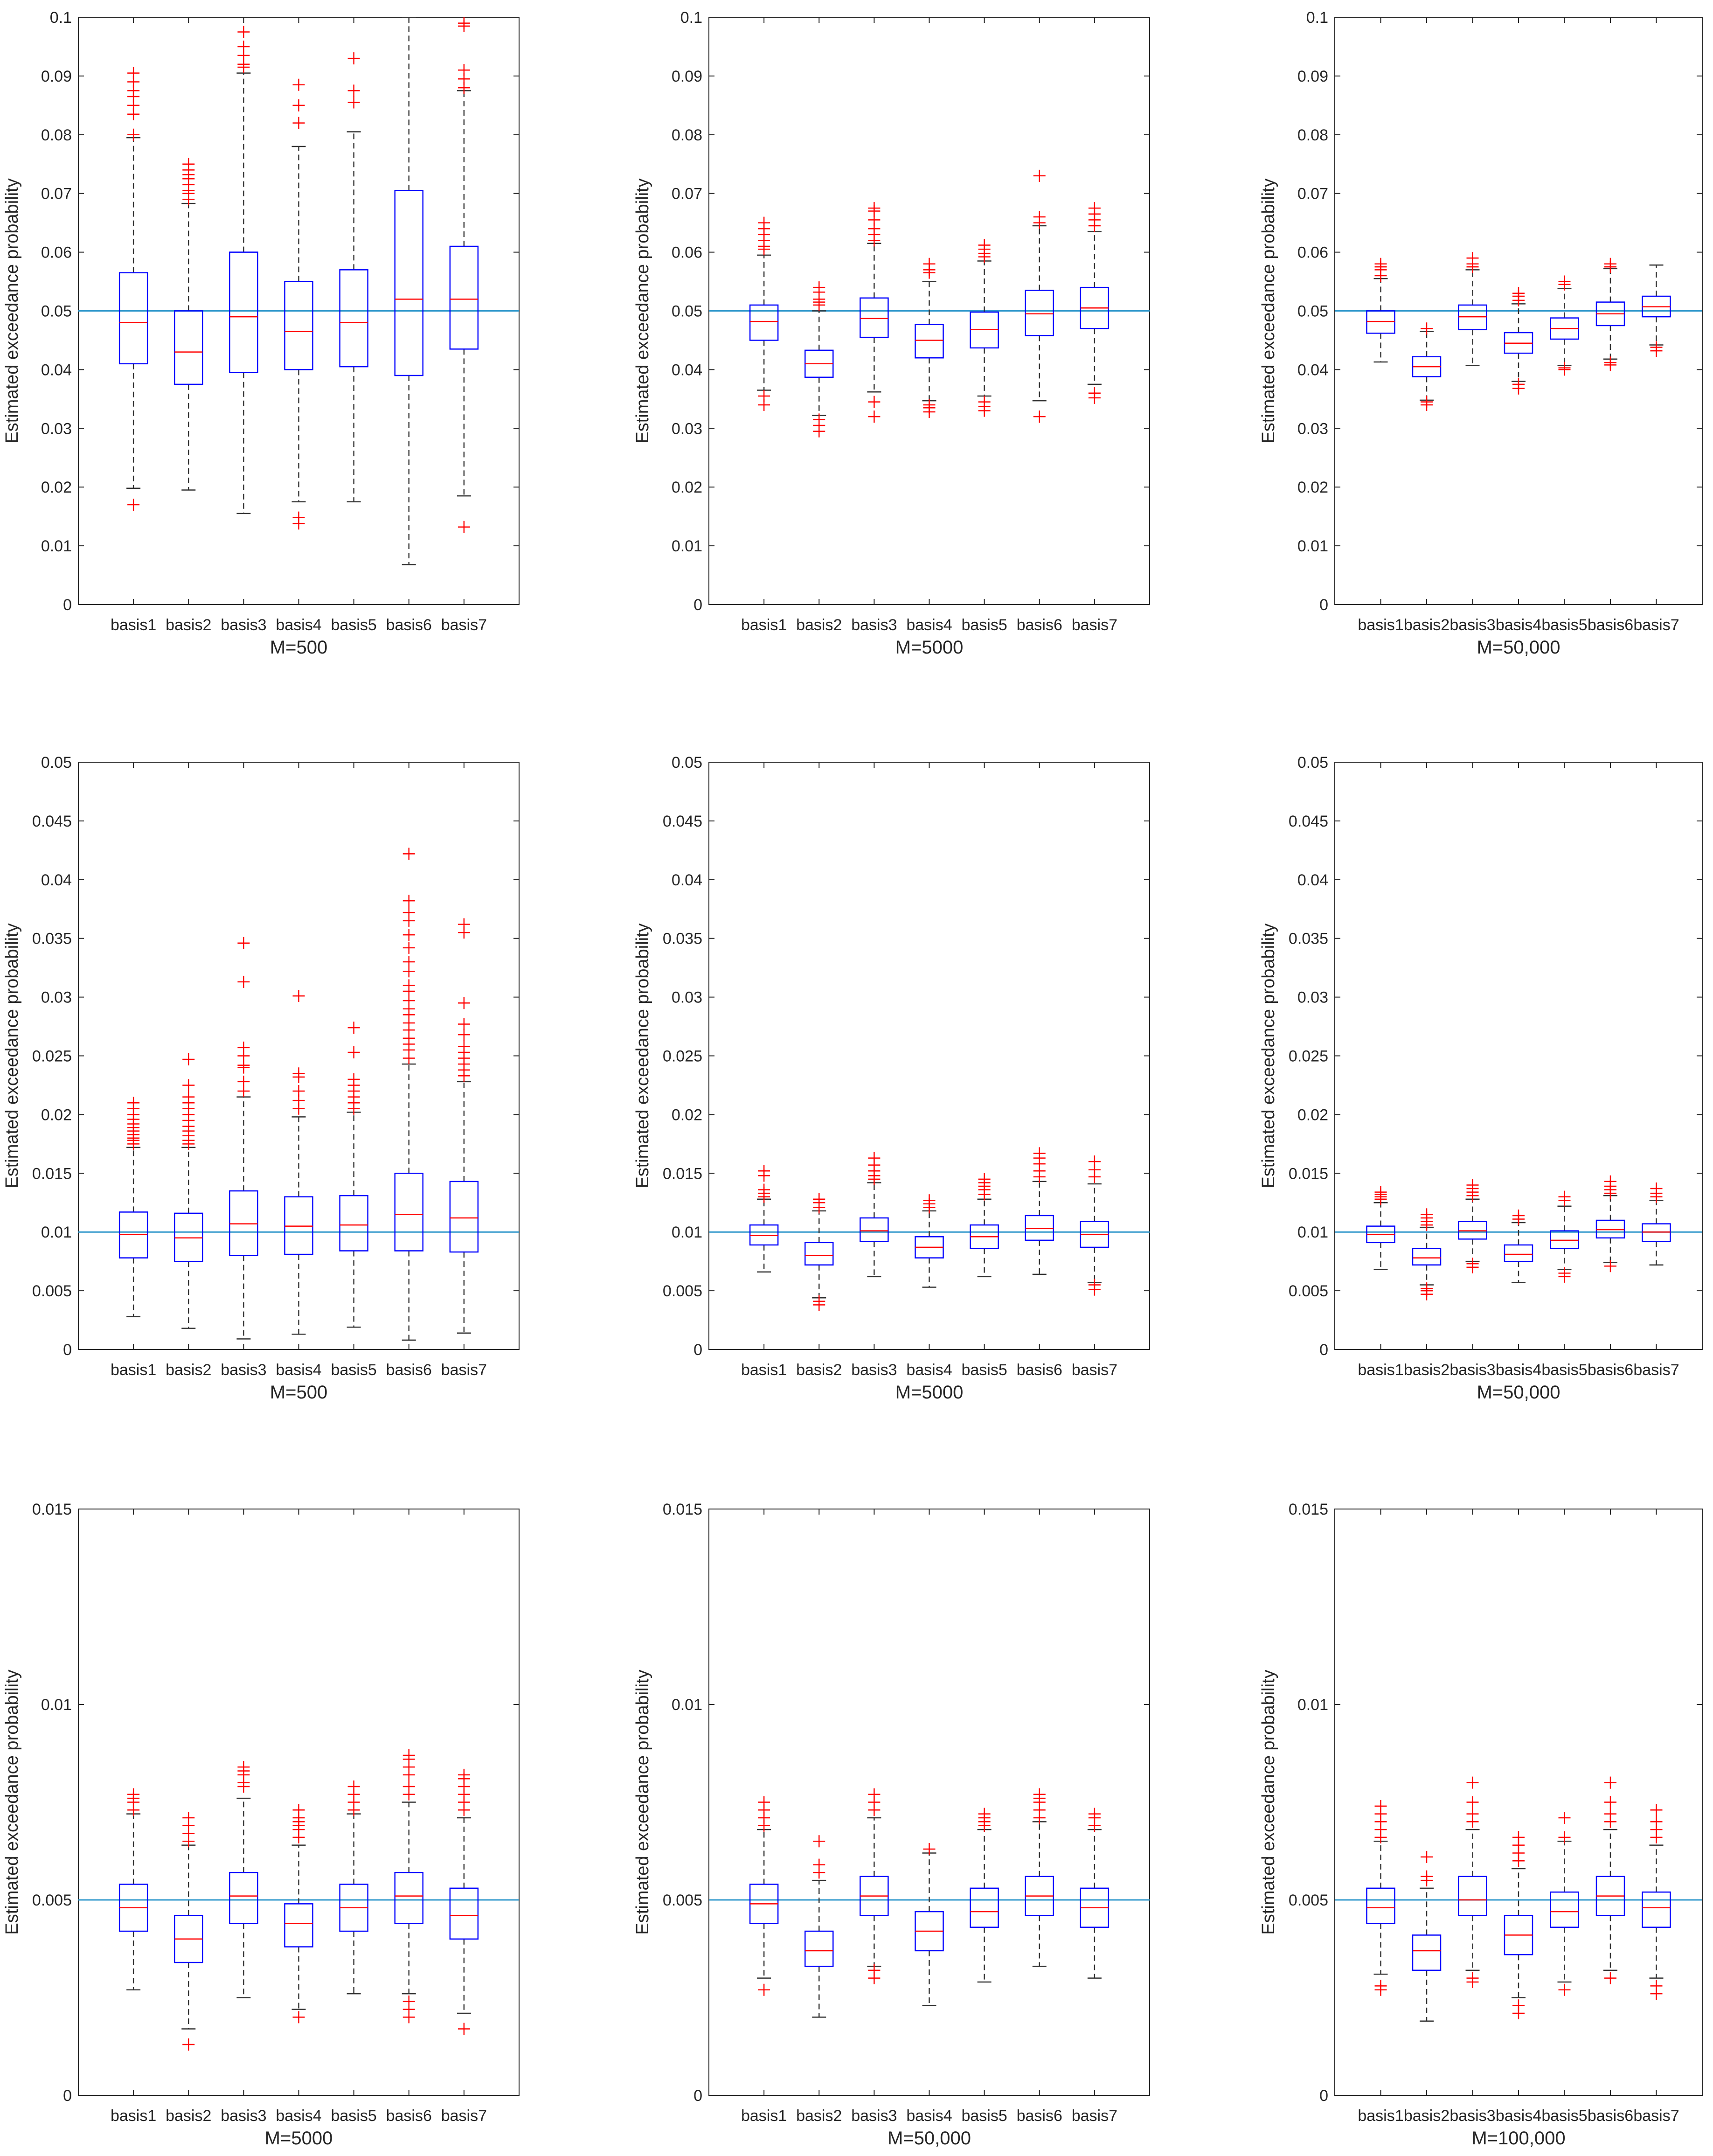  I want to click on y-tick-label: 0.01, so click(687, 1705).